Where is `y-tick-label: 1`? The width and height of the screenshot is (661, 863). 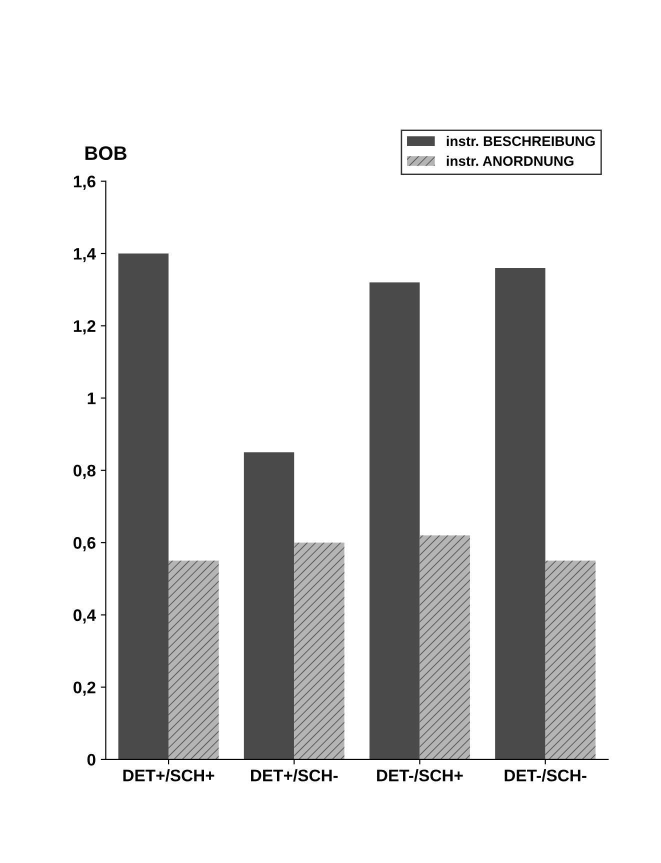 y-tick-label: 1 is located at coordinates (92, 398).